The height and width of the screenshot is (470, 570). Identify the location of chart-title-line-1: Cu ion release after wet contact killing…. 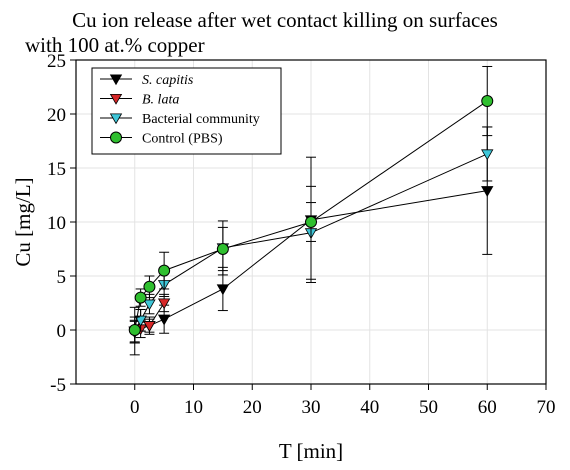
(285, 20).